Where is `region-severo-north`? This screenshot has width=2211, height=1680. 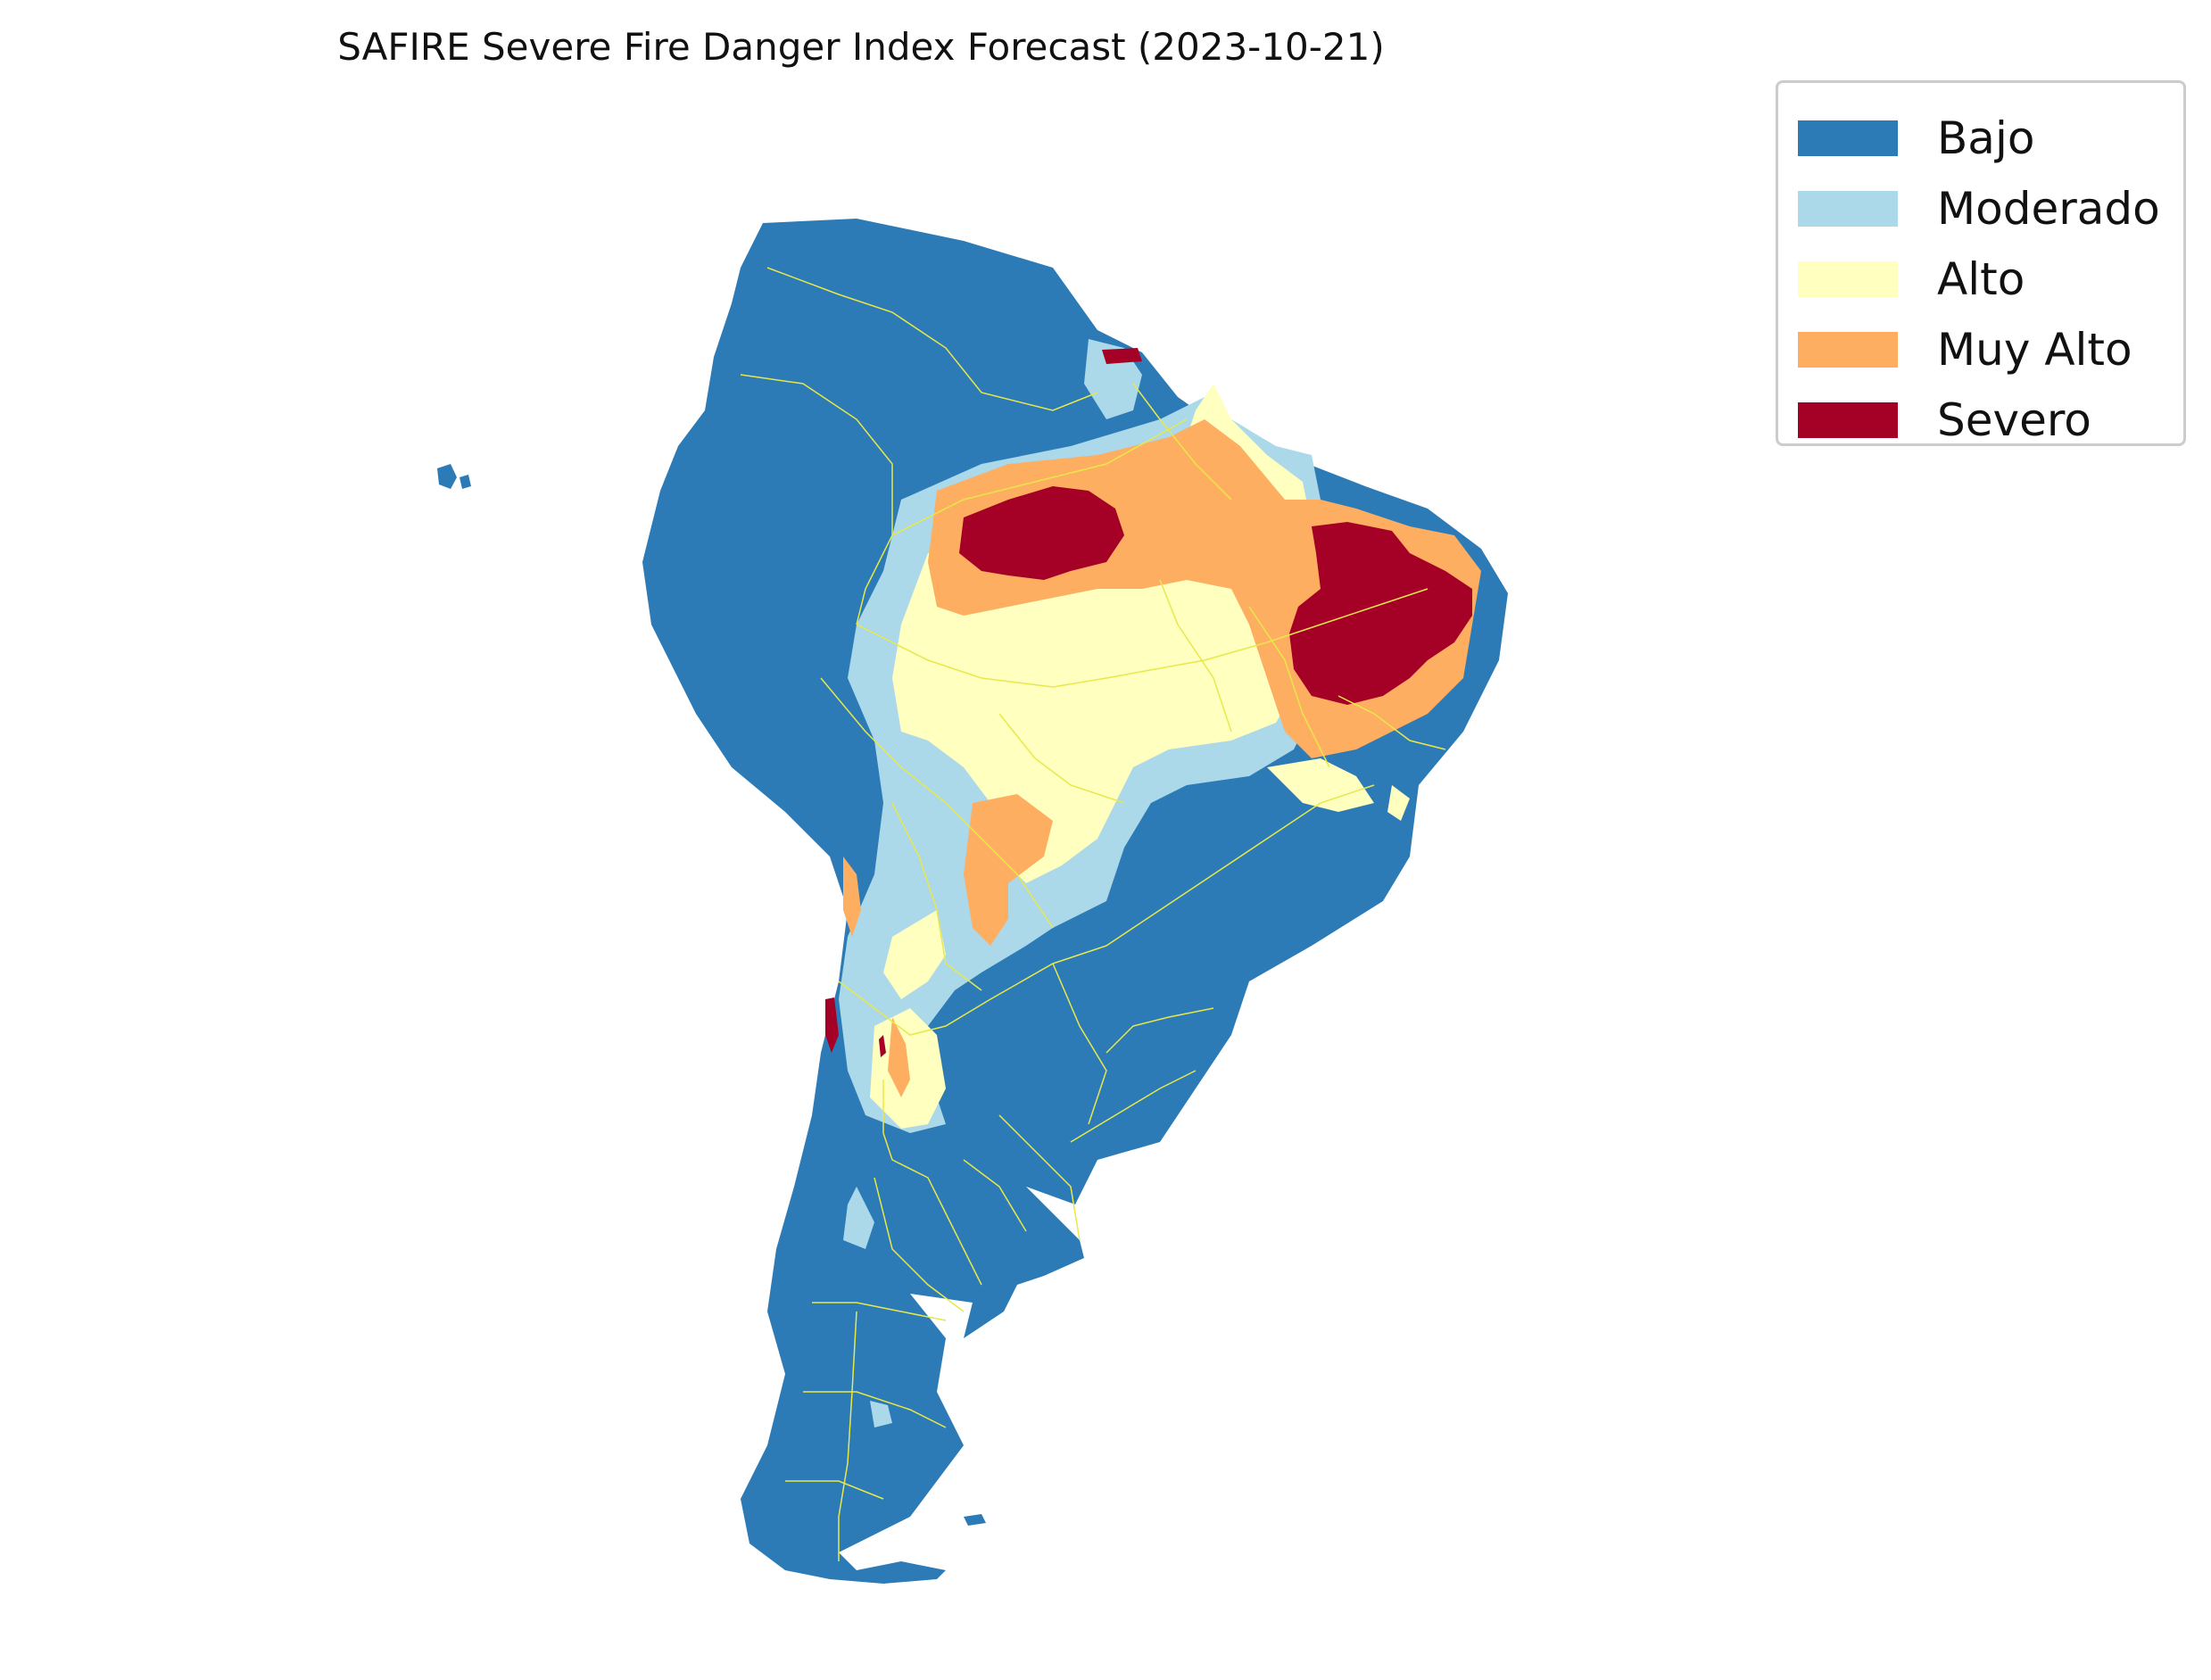
region-severo-north is located at coordinates (1041, 533).